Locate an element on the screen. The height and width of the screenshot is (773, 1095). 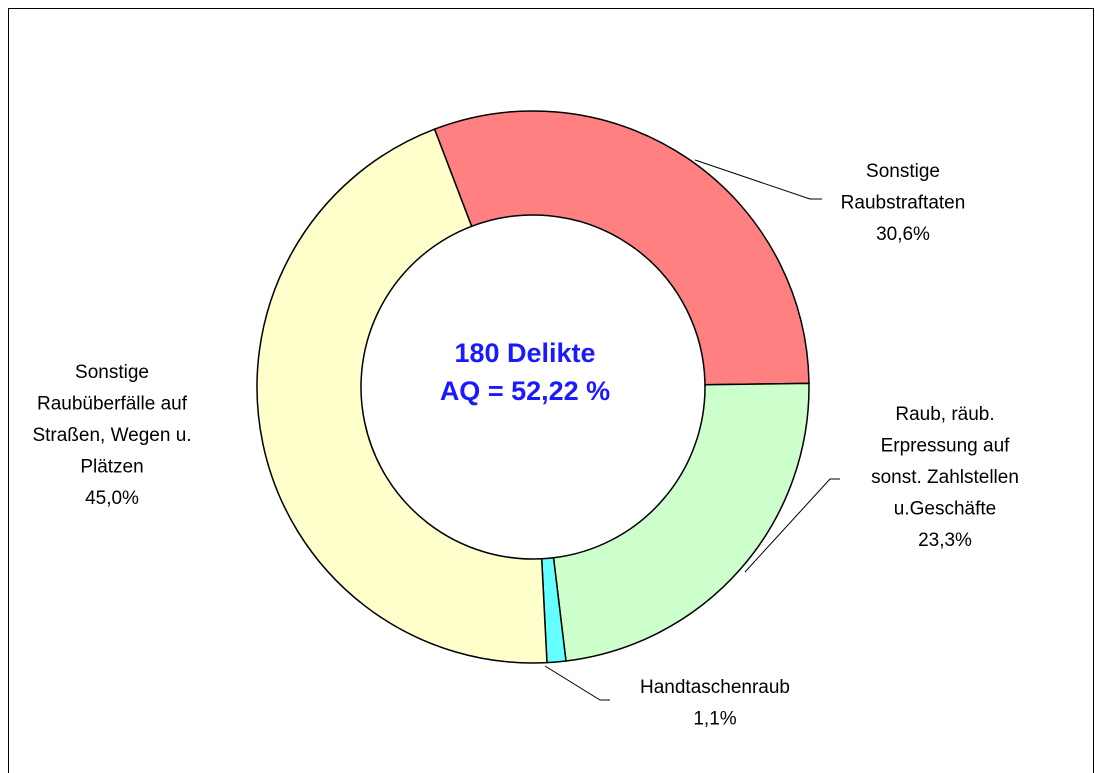
category-label: Handtaschenraub is located at coordinates (715, 687).